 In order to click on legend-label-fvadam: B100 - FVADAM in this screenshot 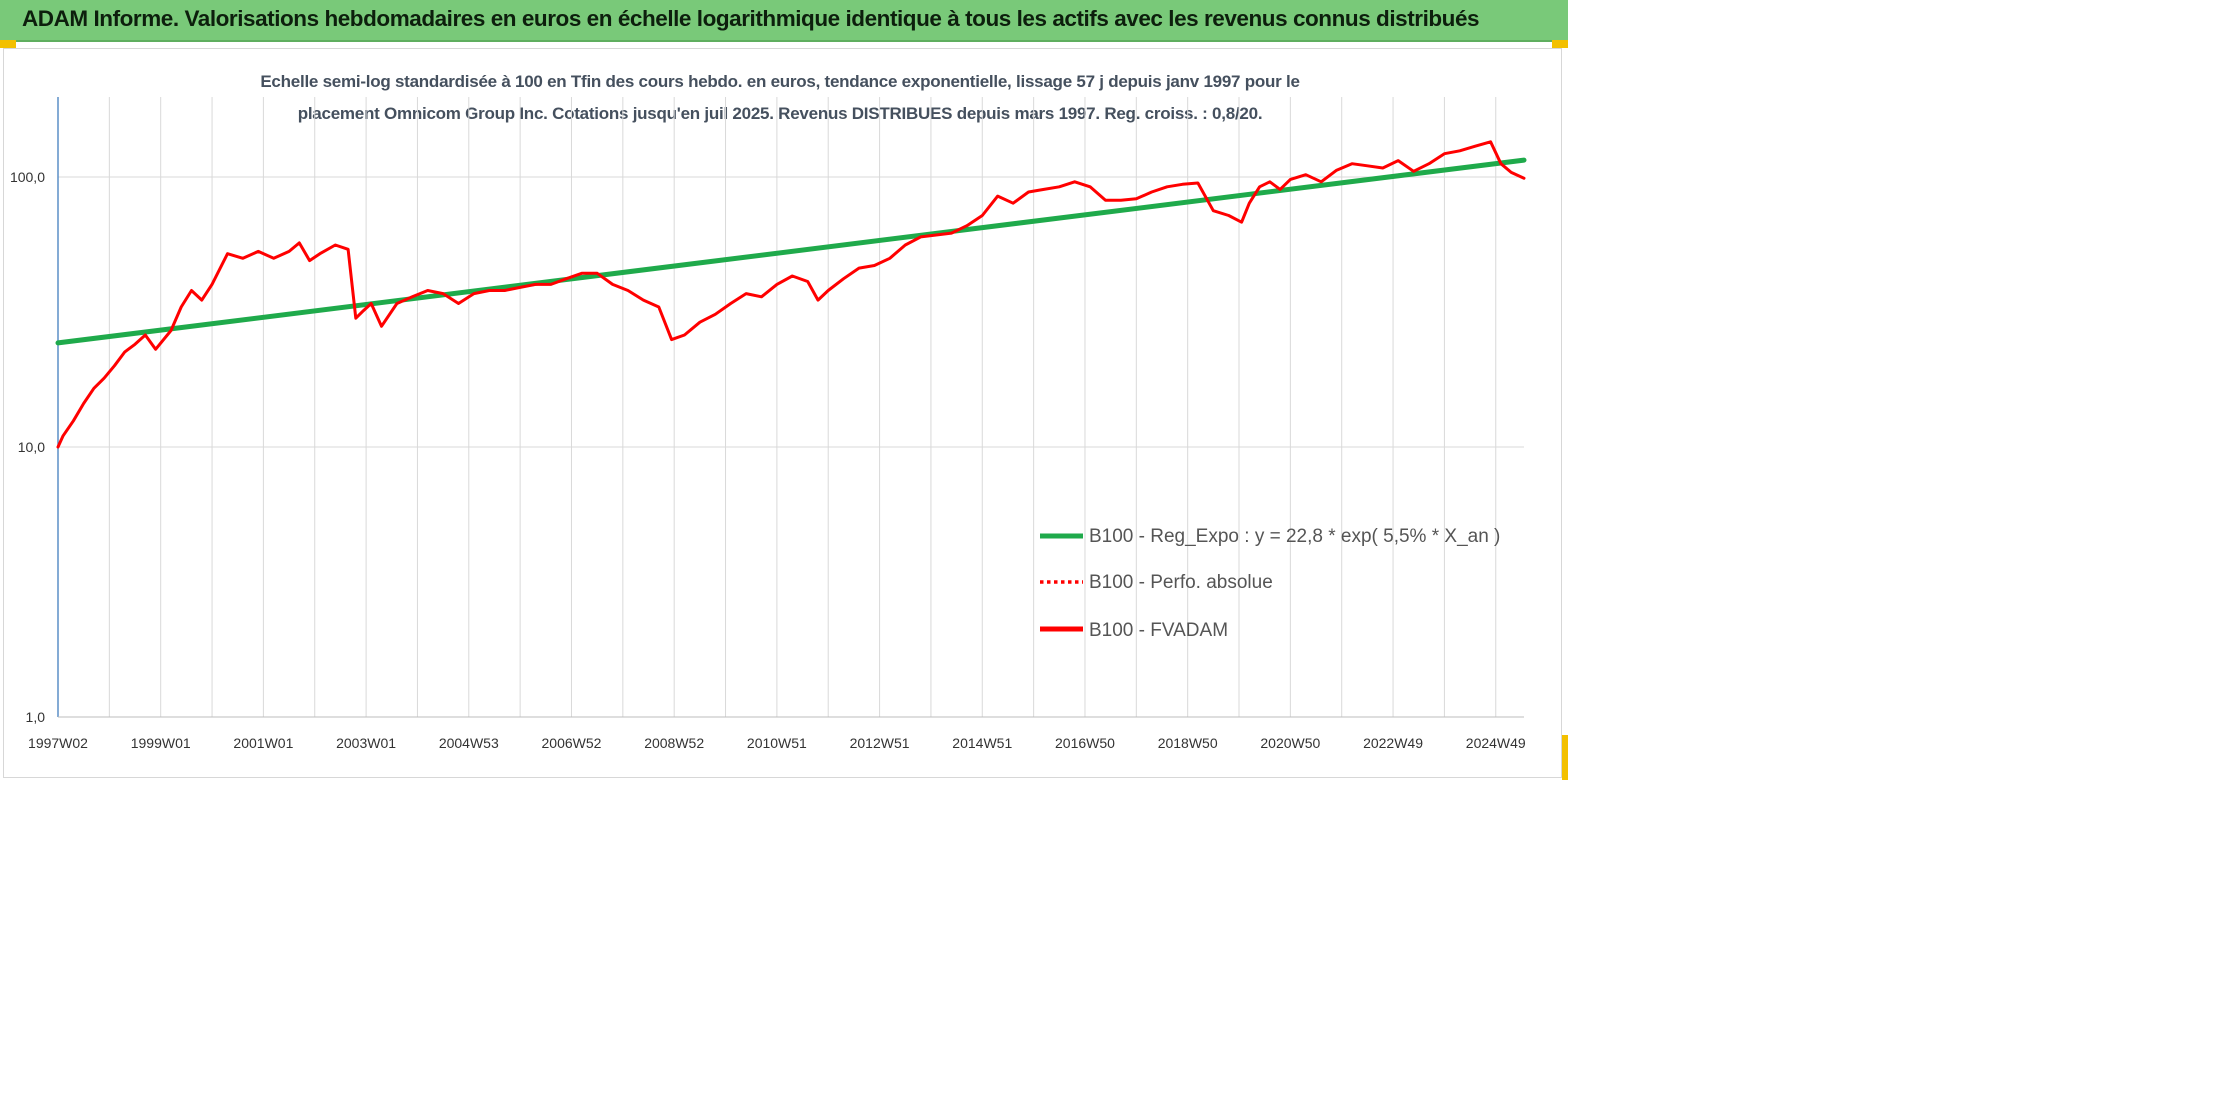, I will do `click(1158, 630)`.